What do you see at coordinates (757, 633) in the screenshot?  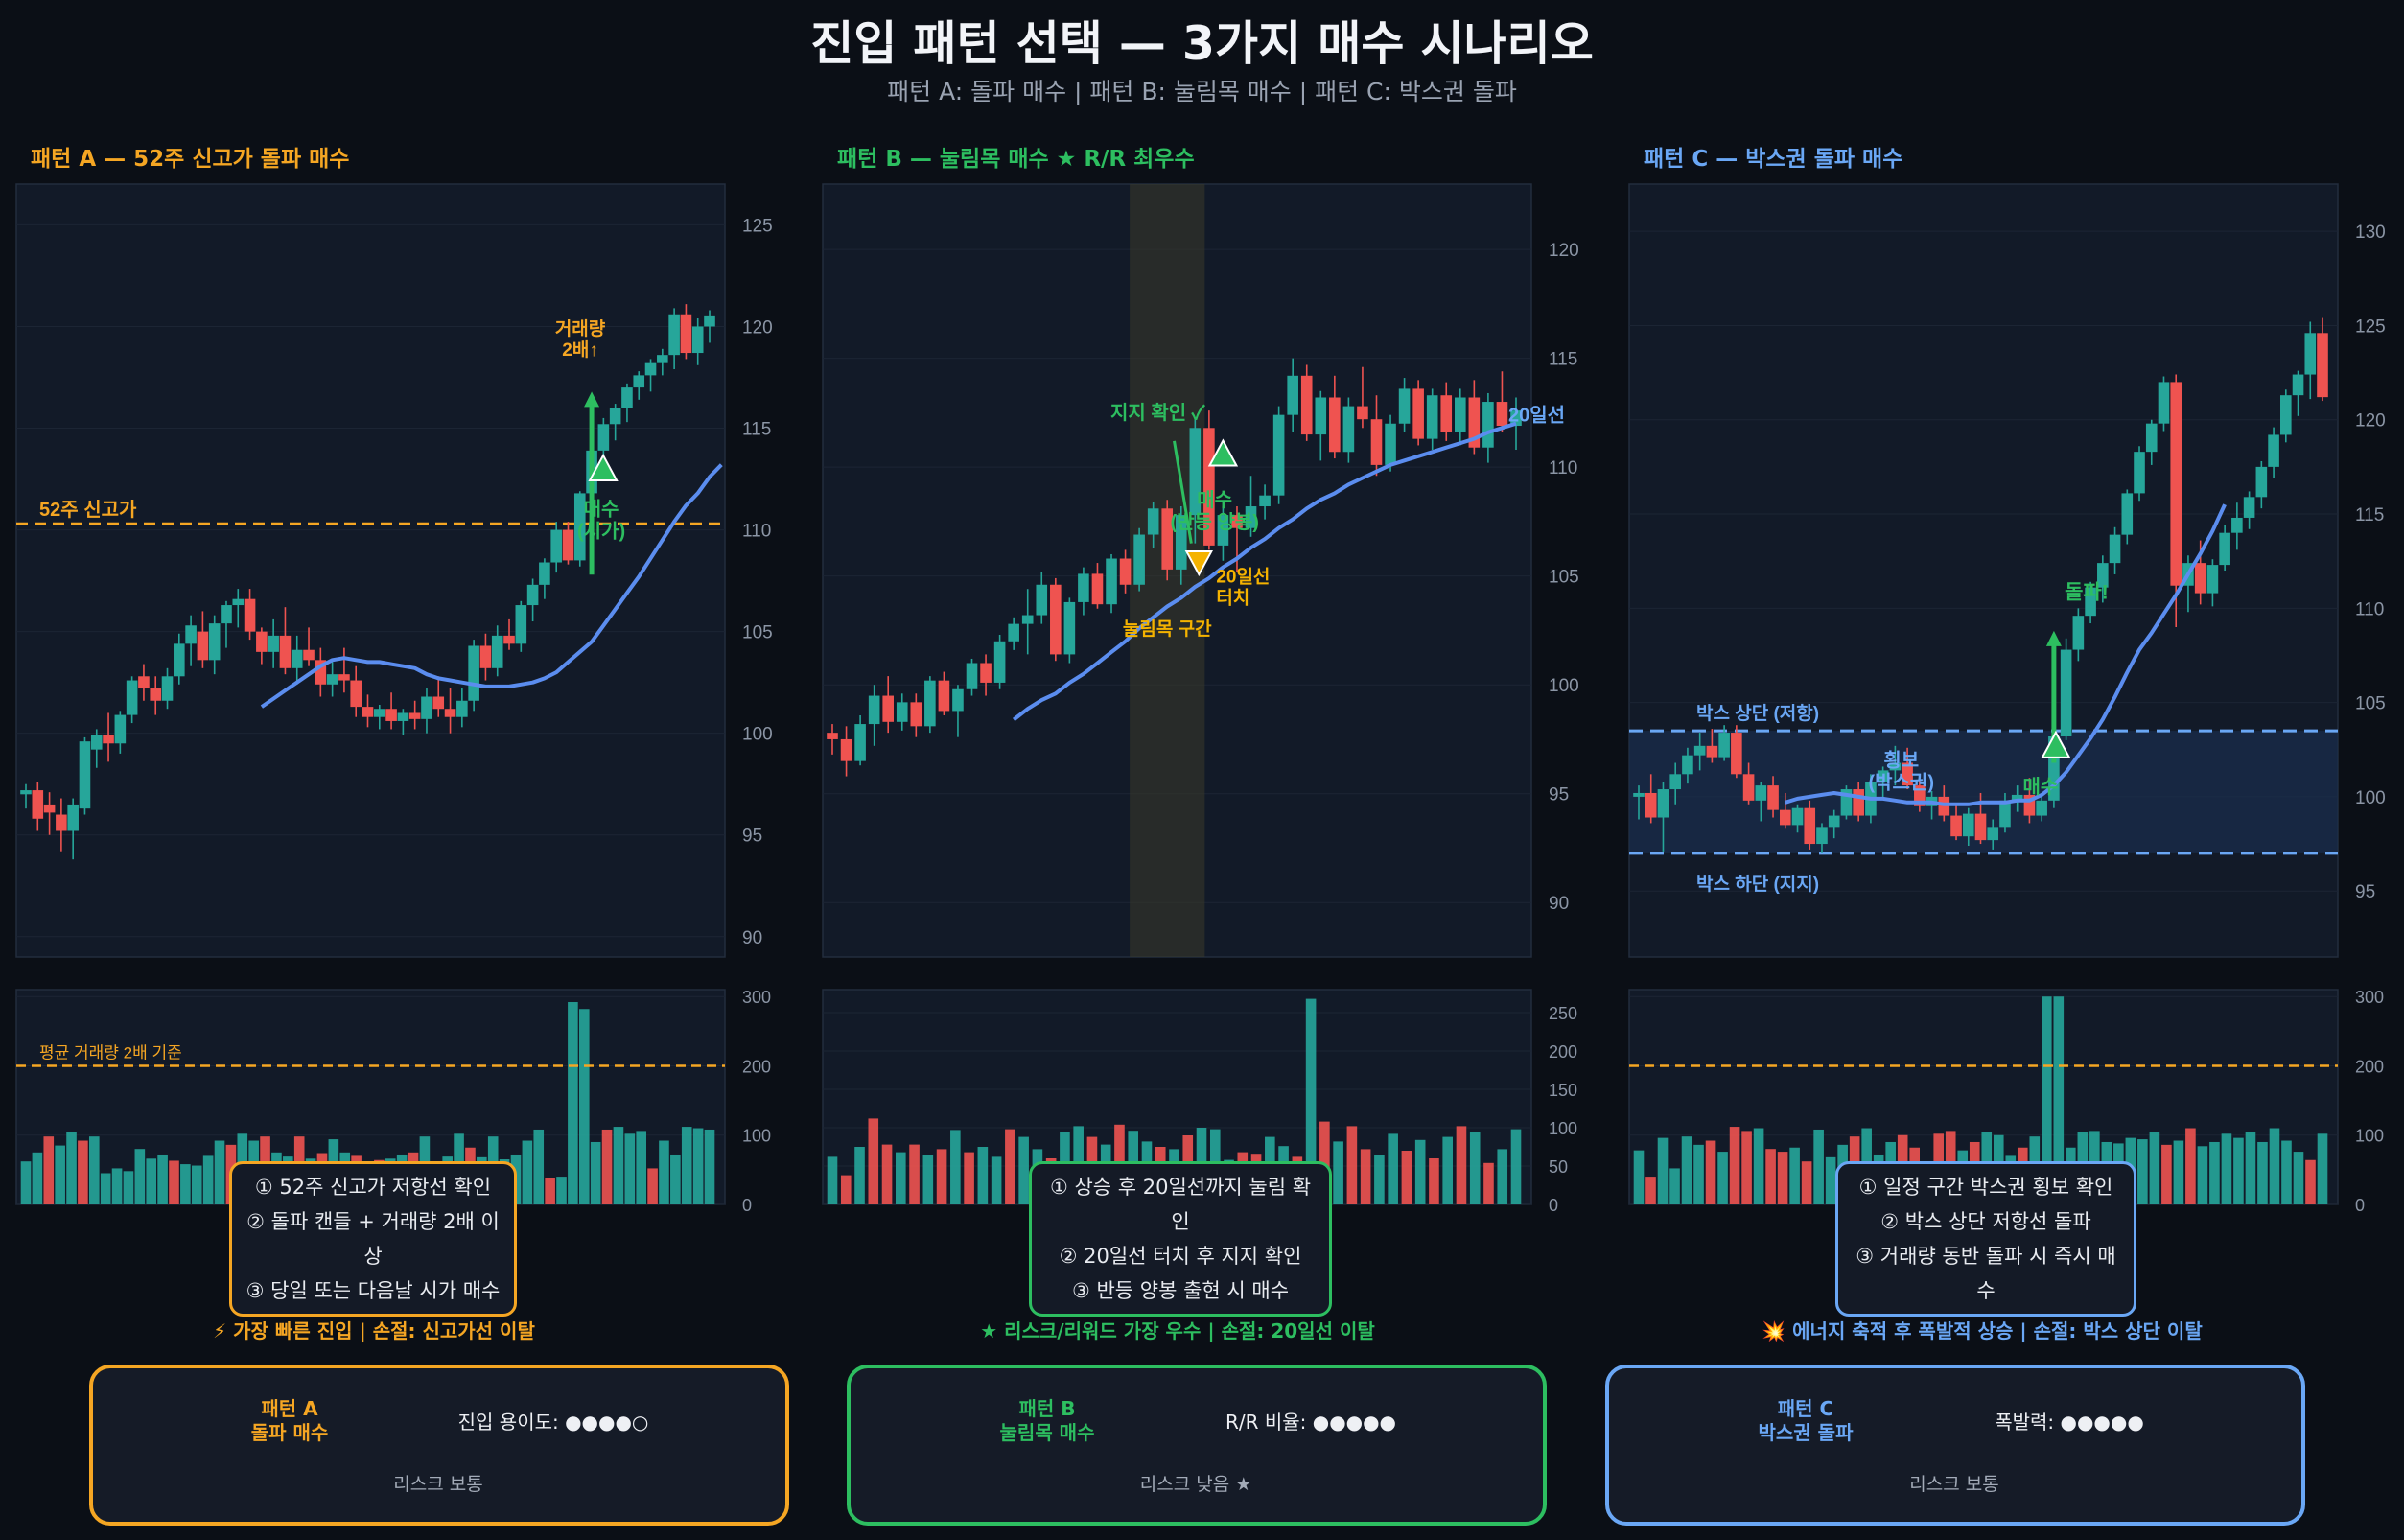 I see `y-tick-label: 105` at bounding box center [757, 633].